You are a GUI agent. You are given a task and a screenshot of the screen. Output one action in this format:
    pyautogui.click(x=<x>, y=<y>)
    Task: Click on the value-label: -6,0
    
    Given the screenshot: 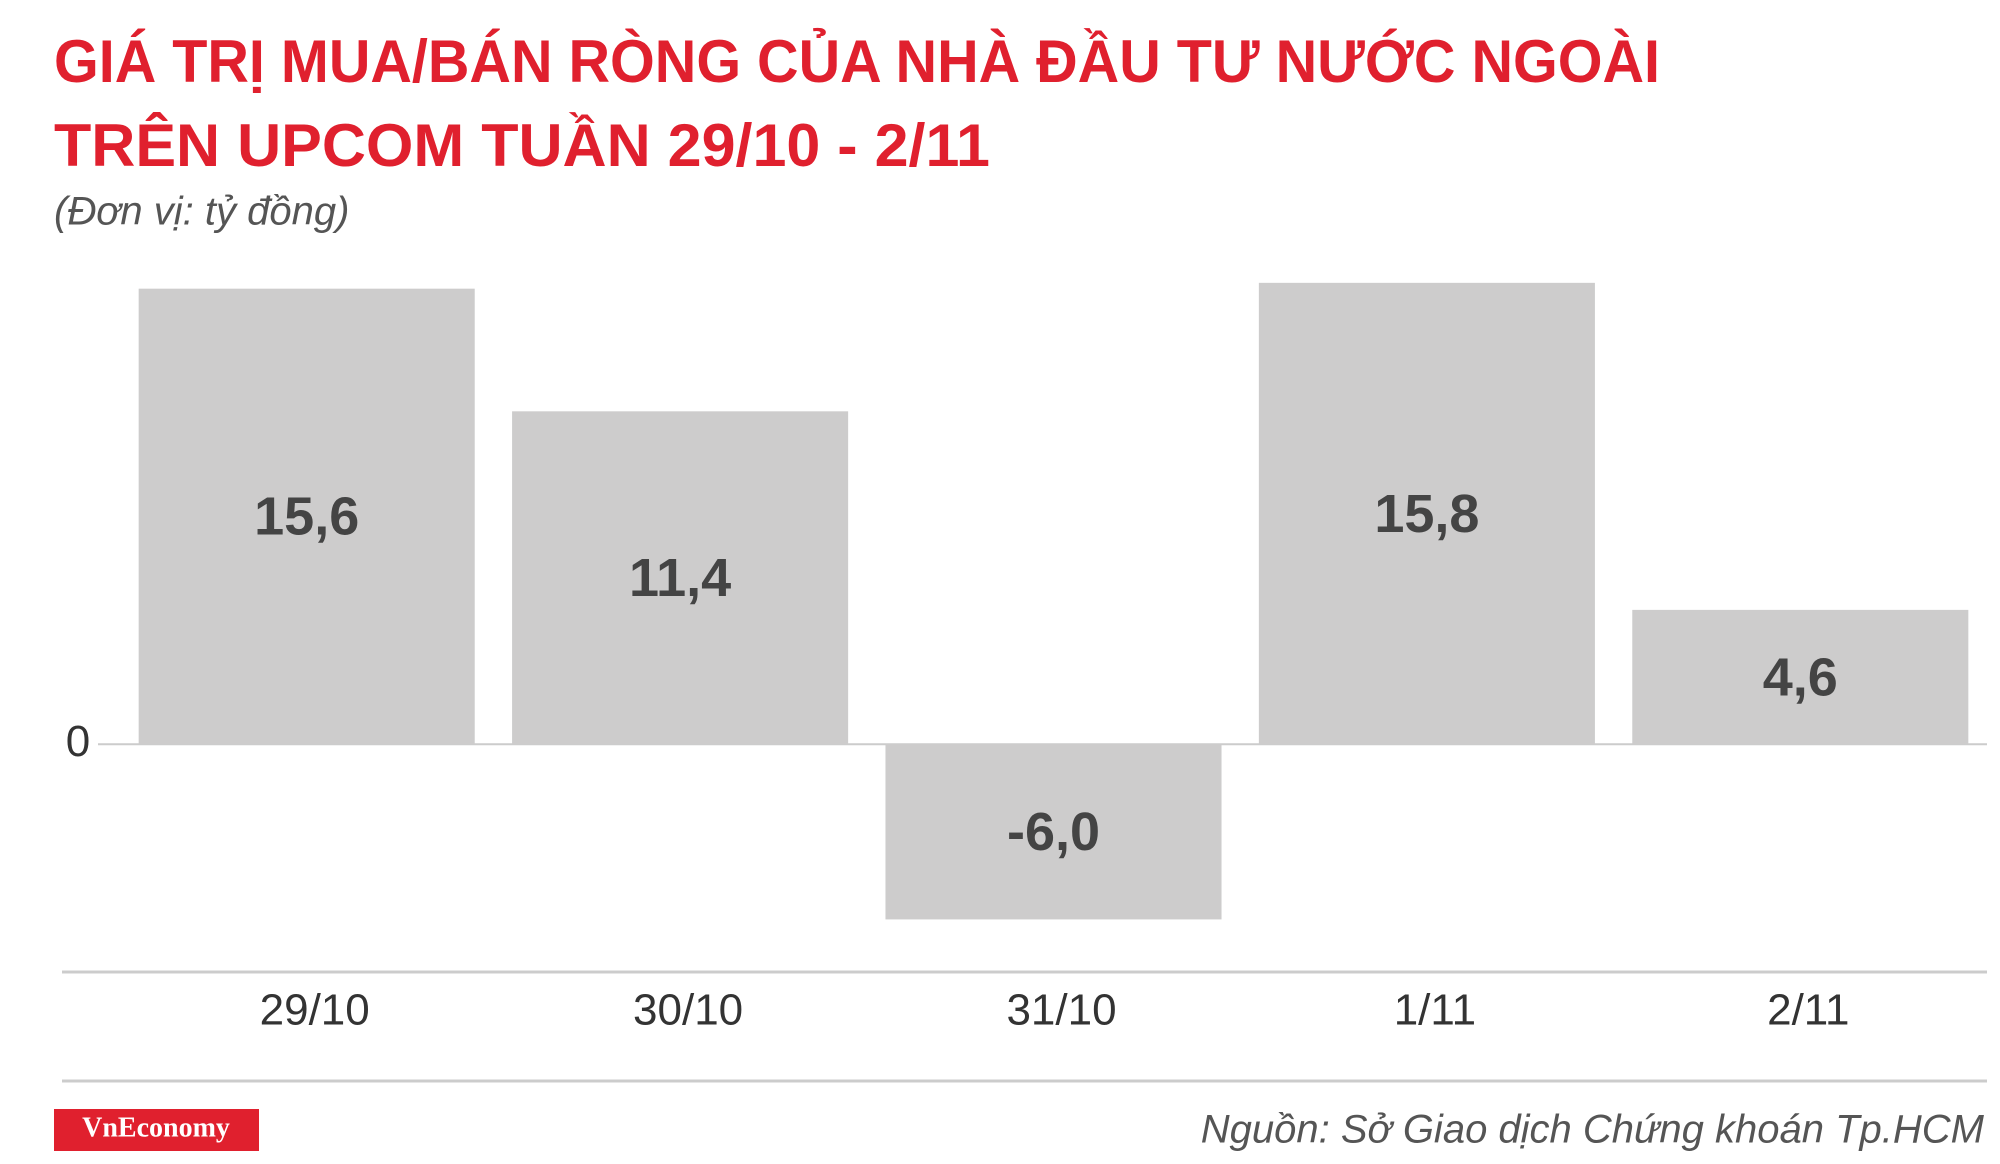 What is the action you would take?
    pyautogui.click(x=1053, y=832)
    